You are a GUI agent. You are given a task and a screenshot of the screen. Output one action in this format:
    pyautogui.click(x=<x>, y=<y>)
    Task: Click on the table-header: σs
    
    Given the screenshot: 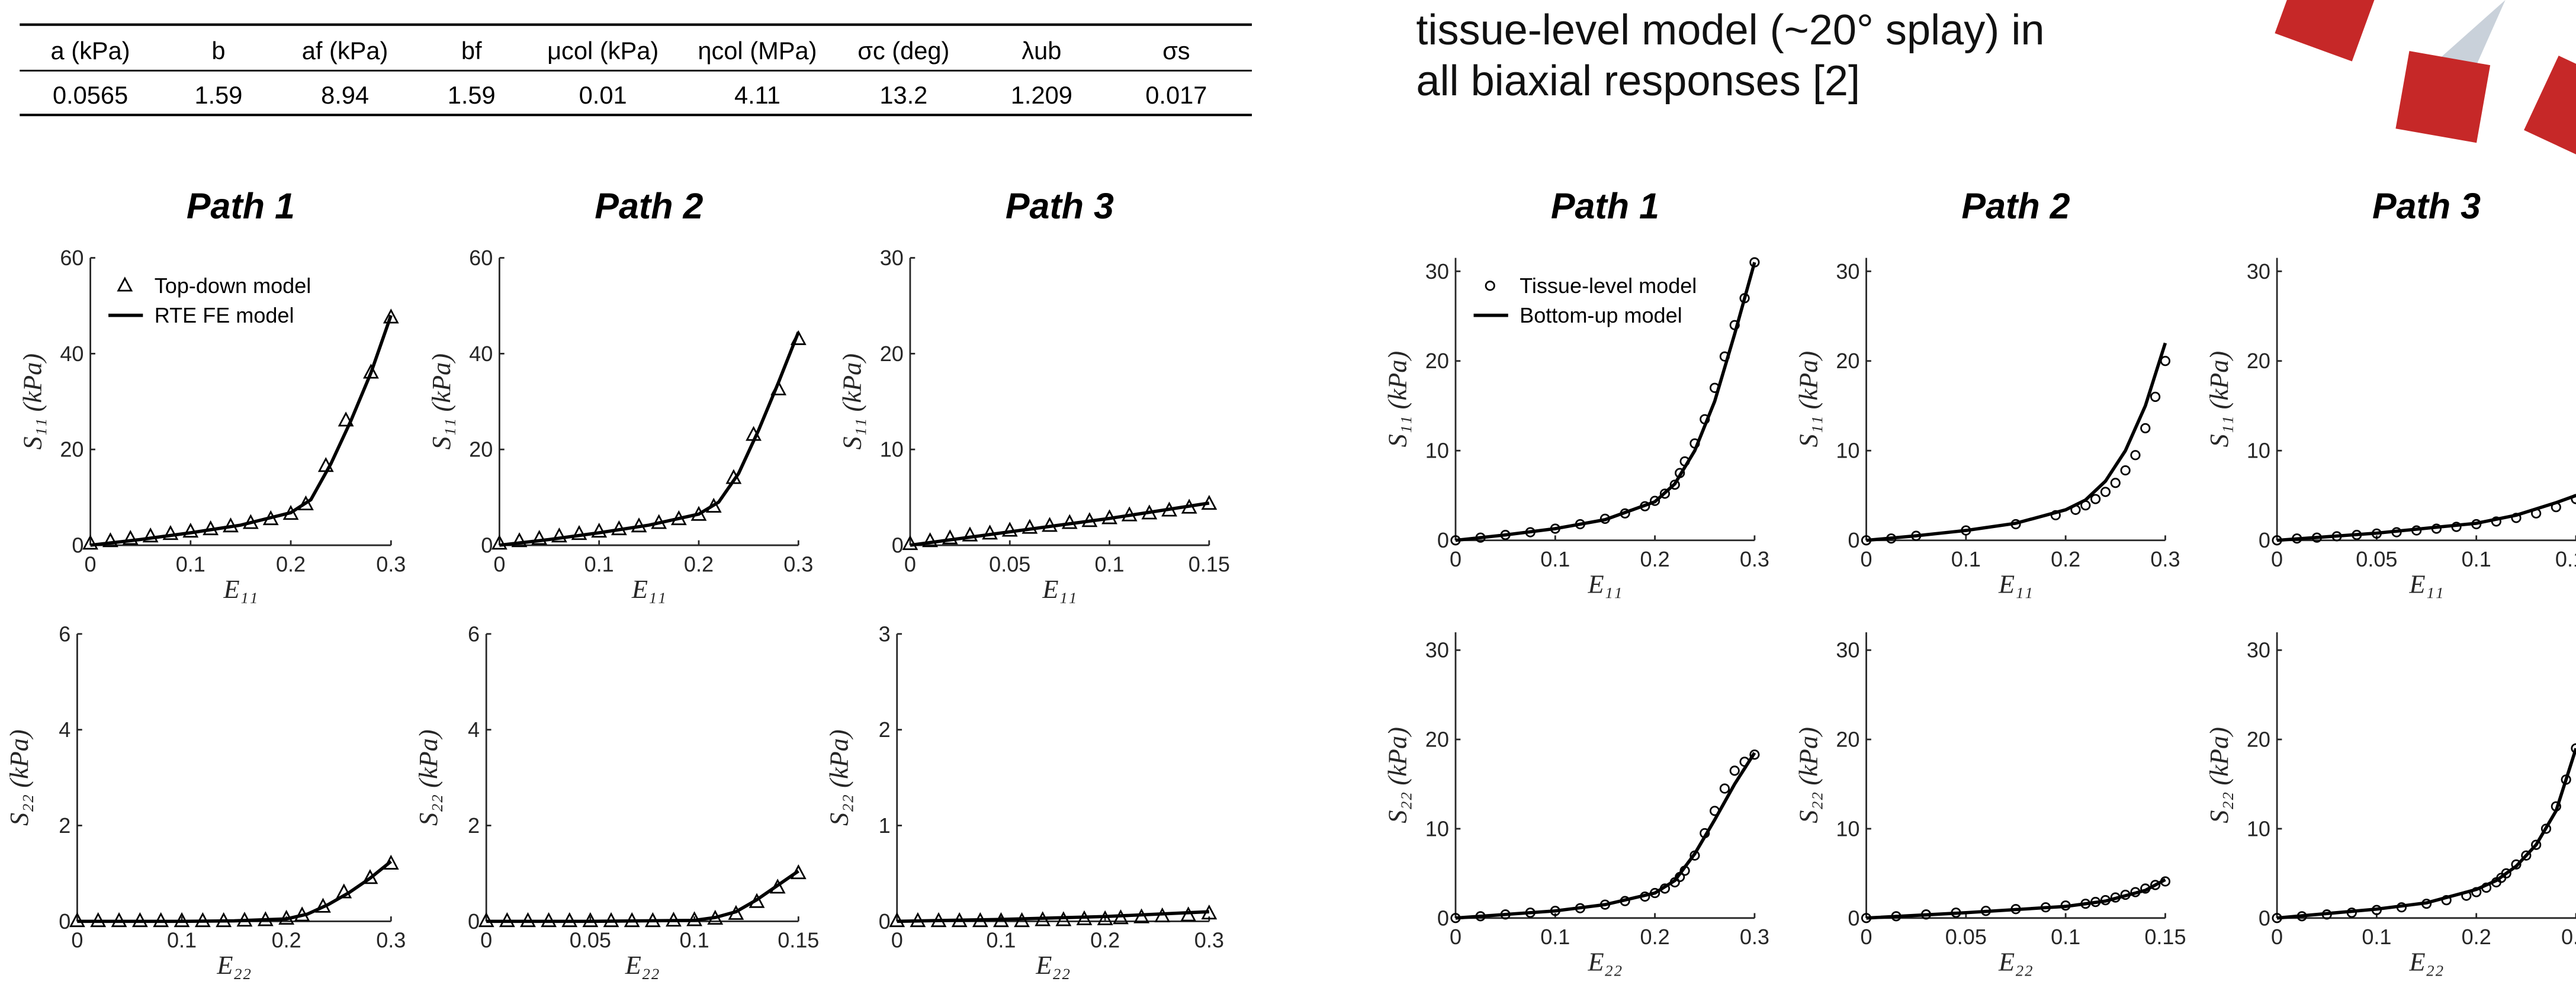 What is the action you would take?
    pyautogui.click(x=1176, y=51)
    